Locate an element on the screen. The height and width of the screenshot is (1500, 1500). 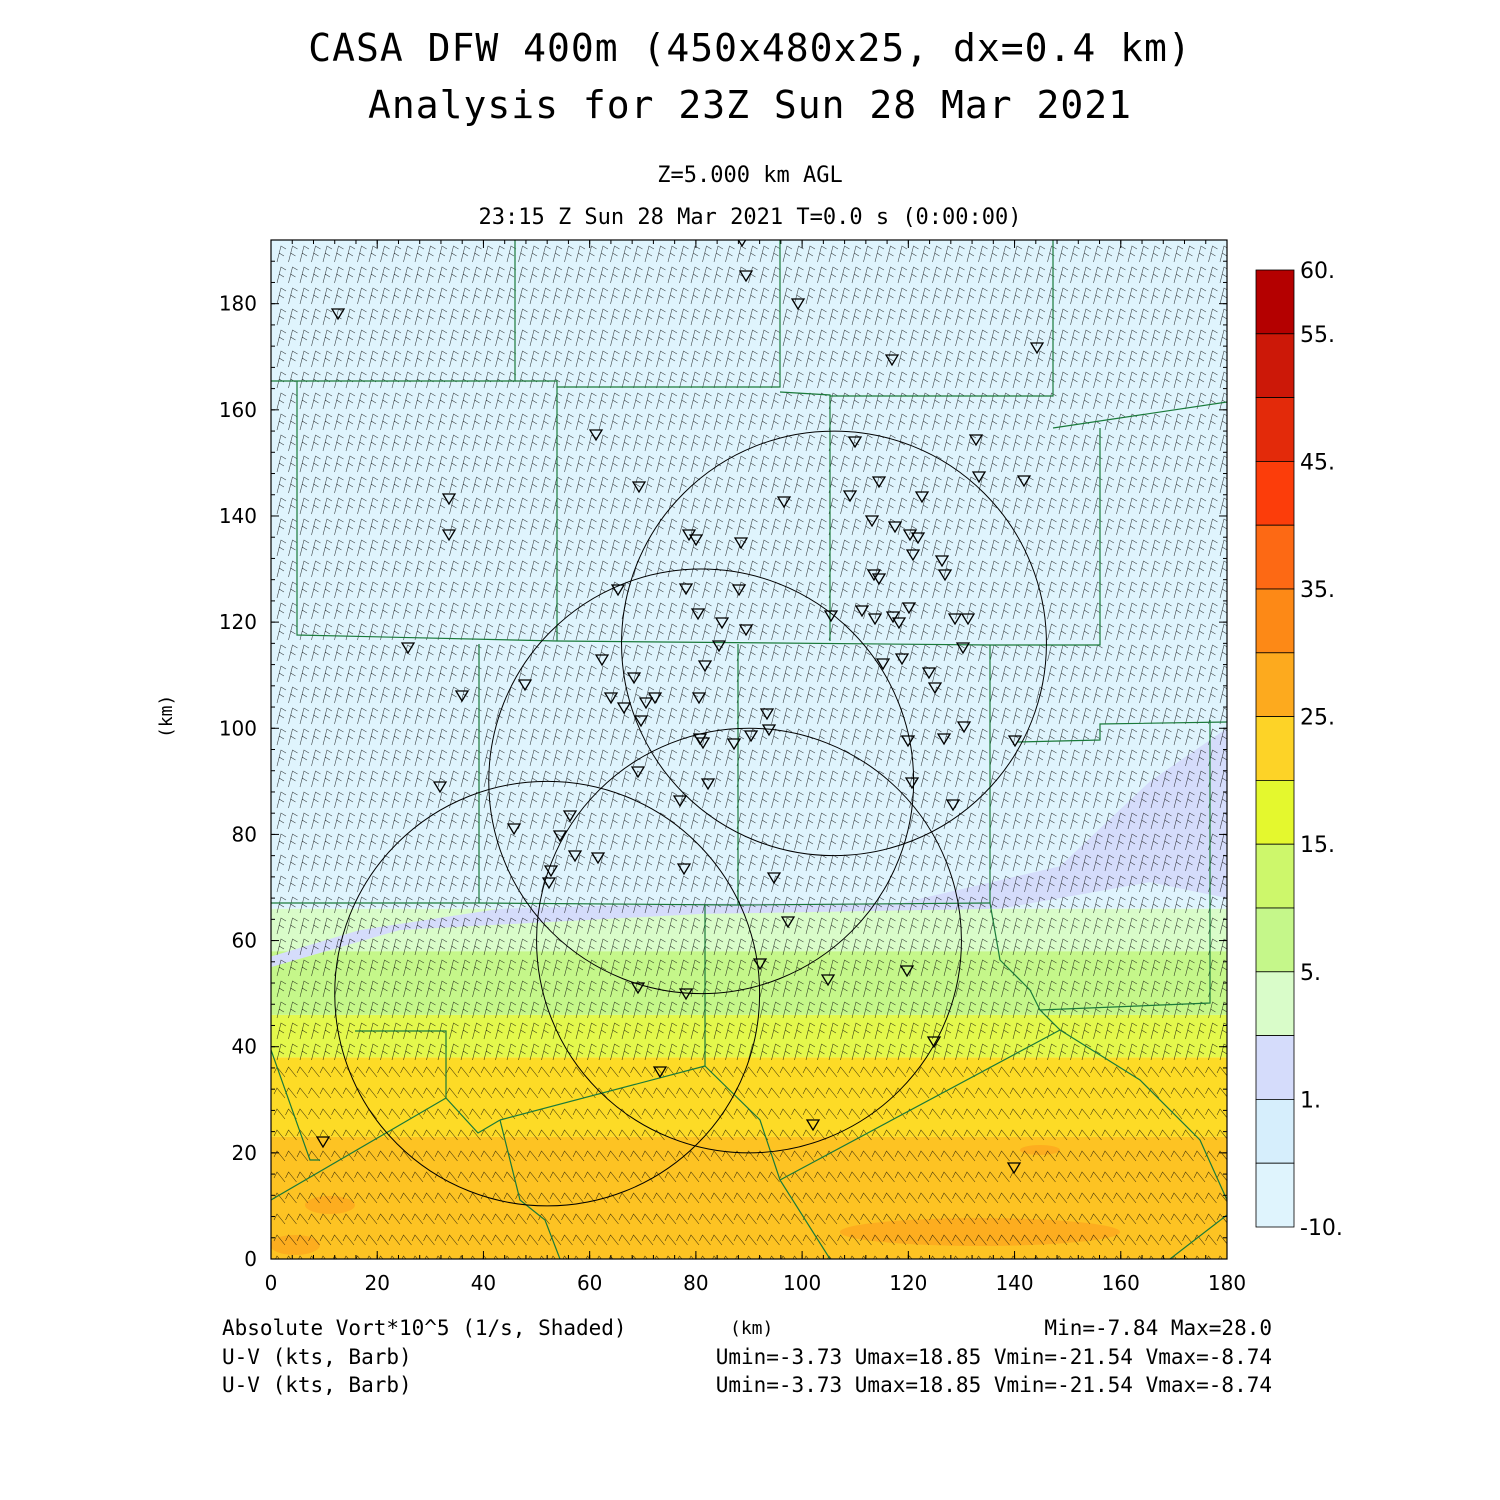
x-tick-label: 100 is located at coordinates (802, 1283).